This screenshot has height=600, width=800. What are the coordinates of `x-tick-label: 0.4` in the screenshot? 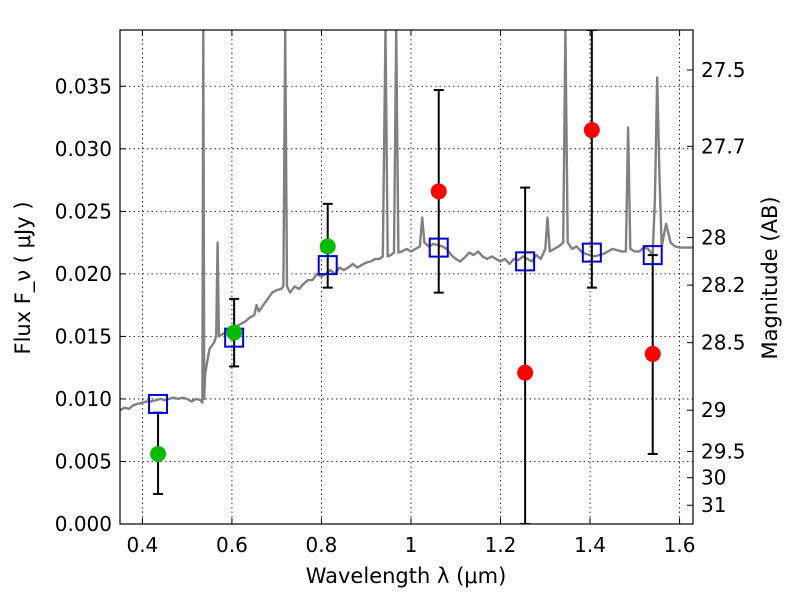 It's located at (142, 545).